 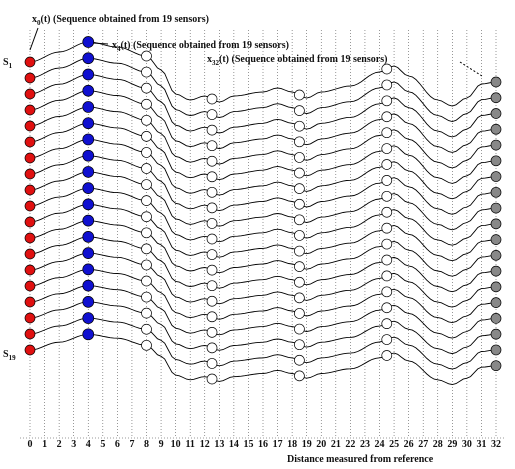 What do you see at coordinates (119, 49) in the screenshot?
I see `subscript: 4` at bounding box center [119, 49].